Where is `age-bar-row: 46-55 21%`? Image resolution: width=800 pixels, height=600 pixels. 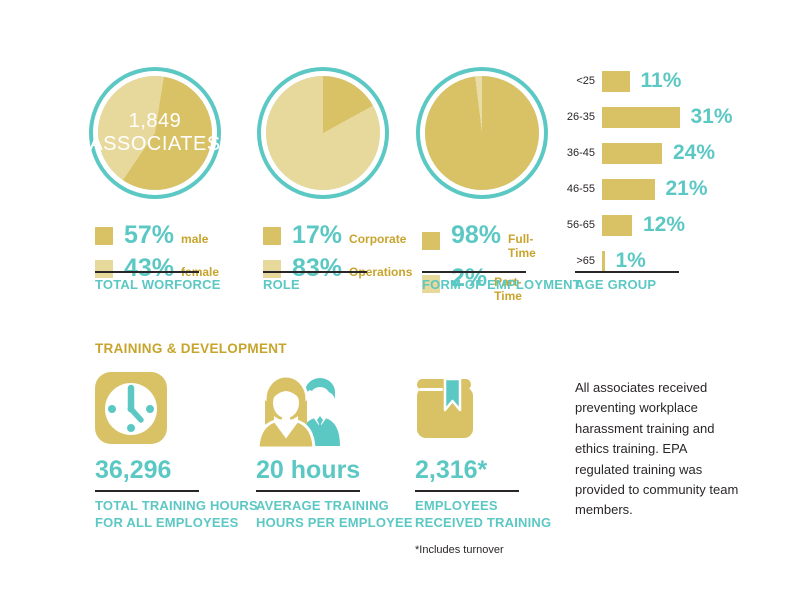
age-bar-row: 46-55 21% is located at coordinates (648, 189).